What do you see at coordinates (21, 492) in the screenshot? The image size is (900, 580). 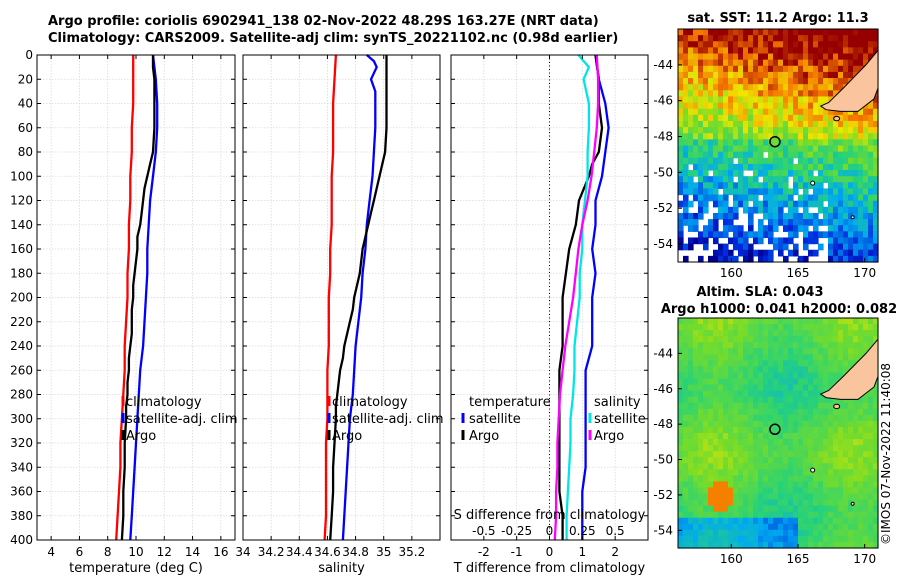 I see `y-tick-label: 360` at bounding box center [21, 492].